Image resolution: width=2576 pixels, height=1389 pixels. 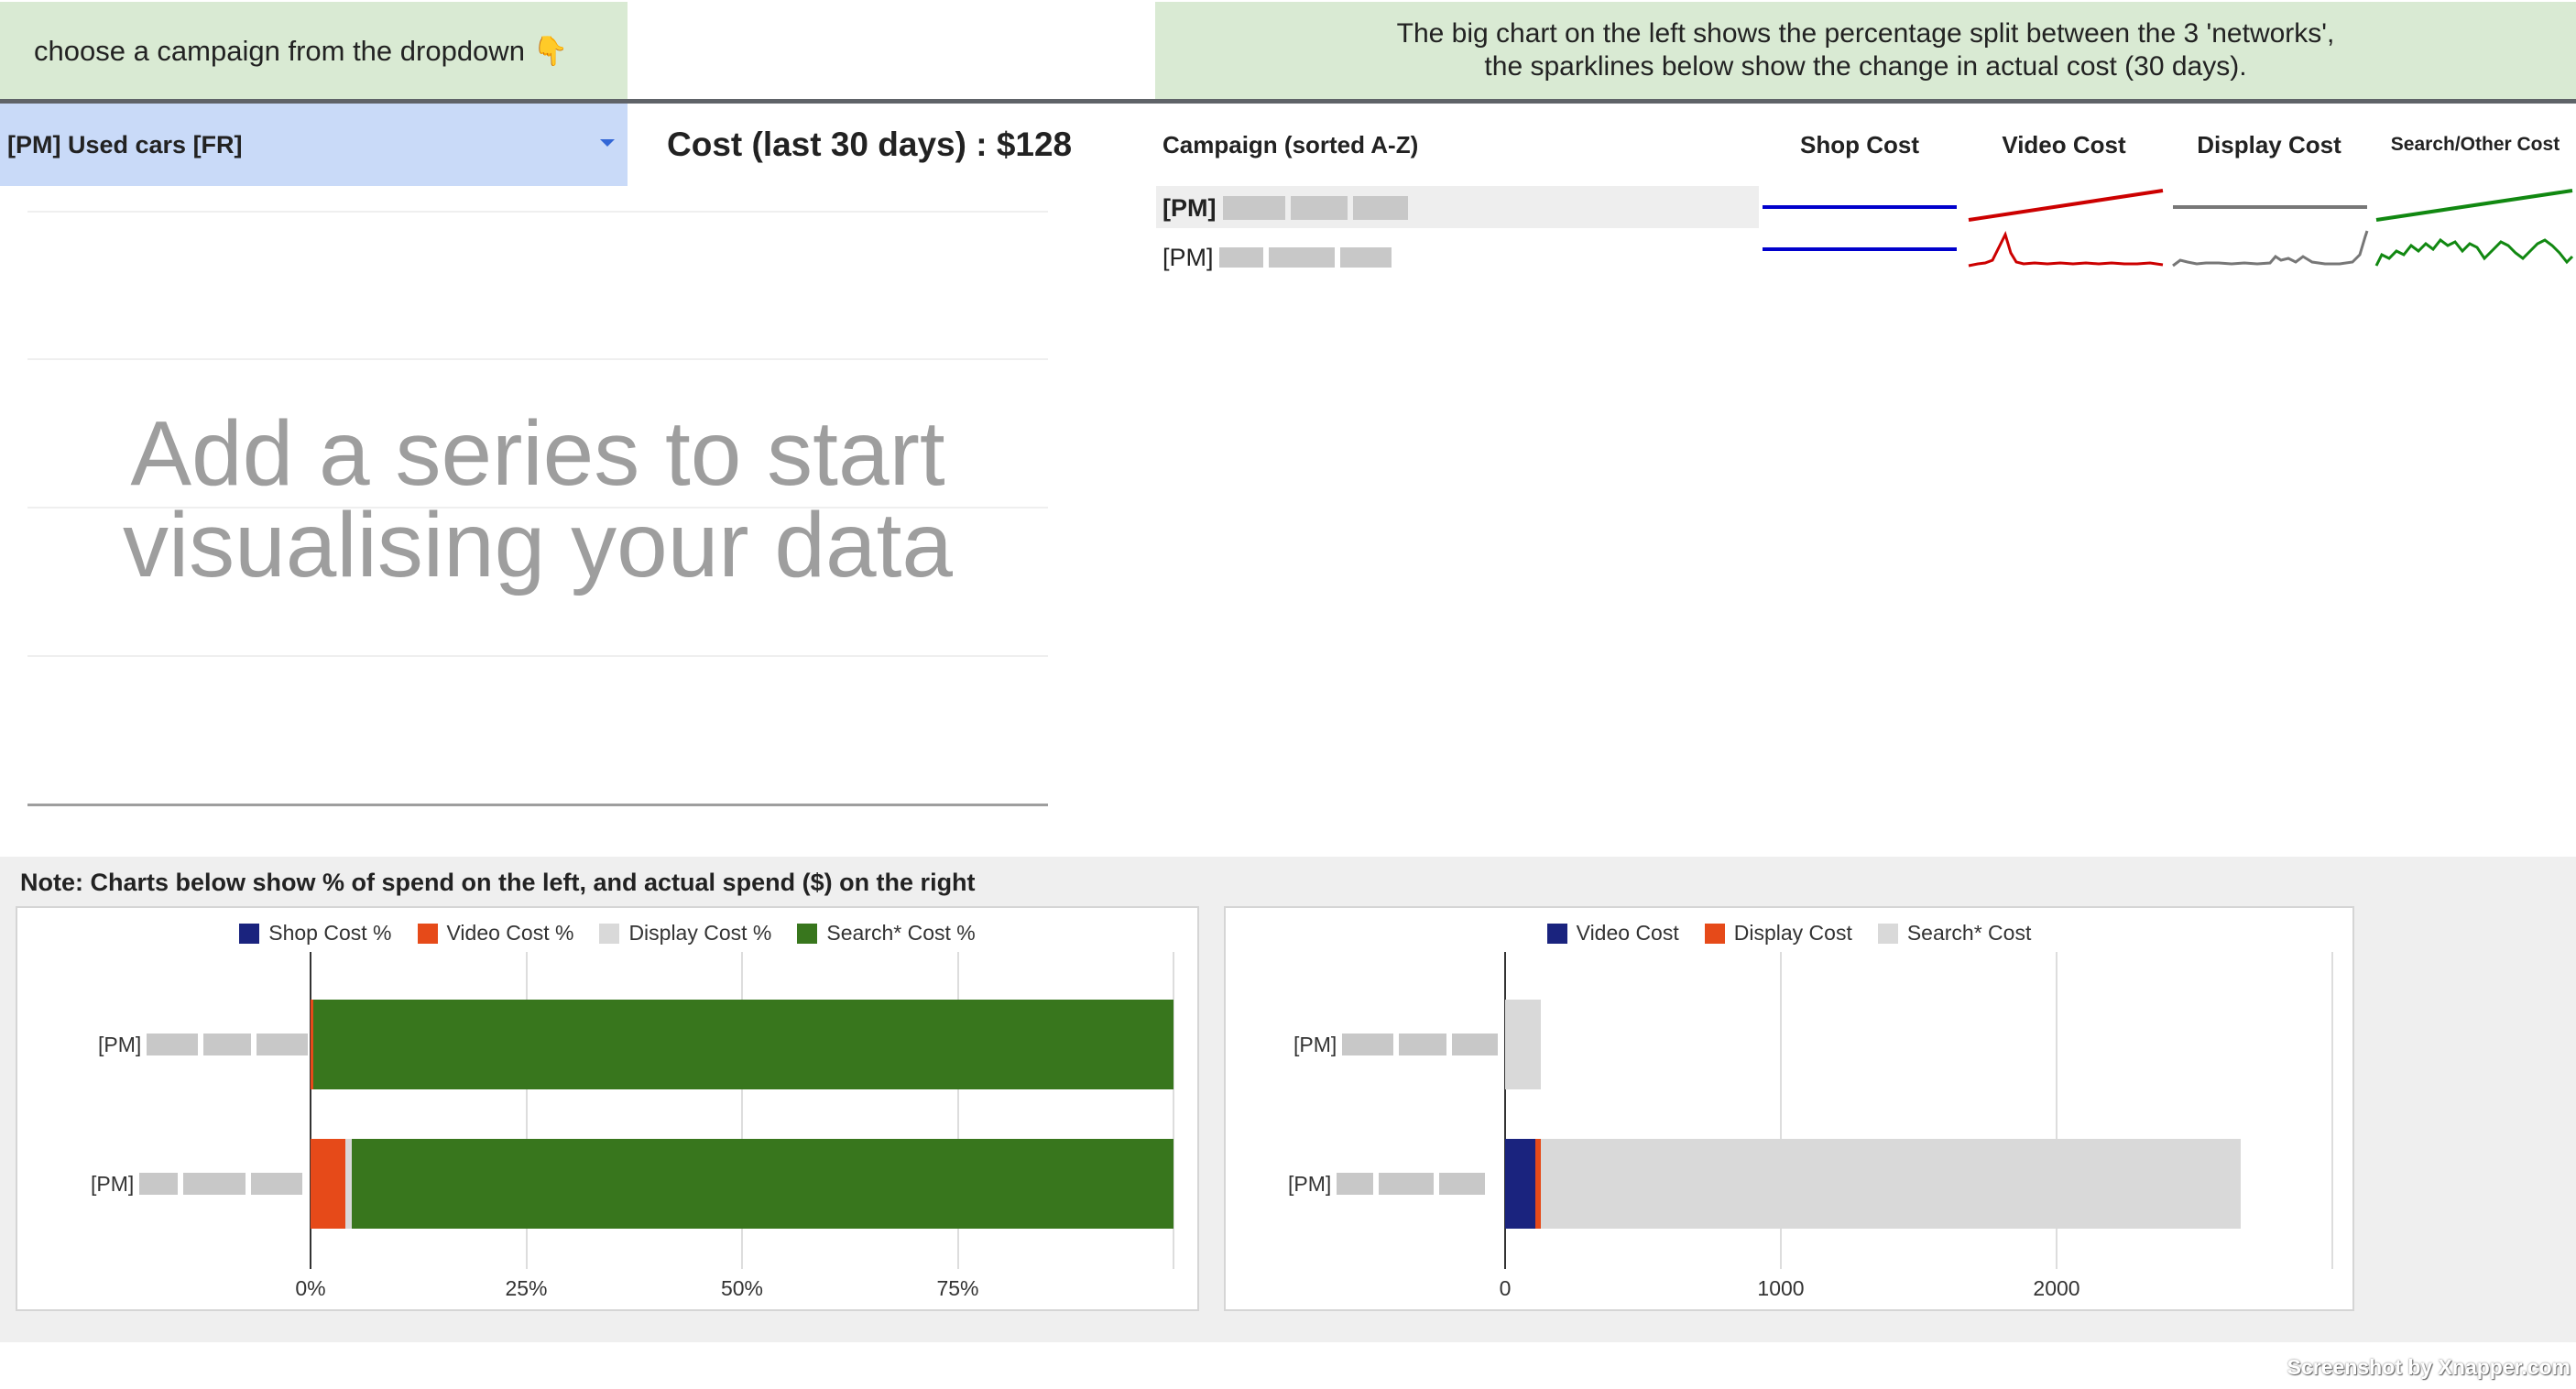 What do you see at coordinates (302, 50) in the screenshot?
I see `instruction-text: choose a campaign from the dropdown 👇` at bounding box center [302, 50].